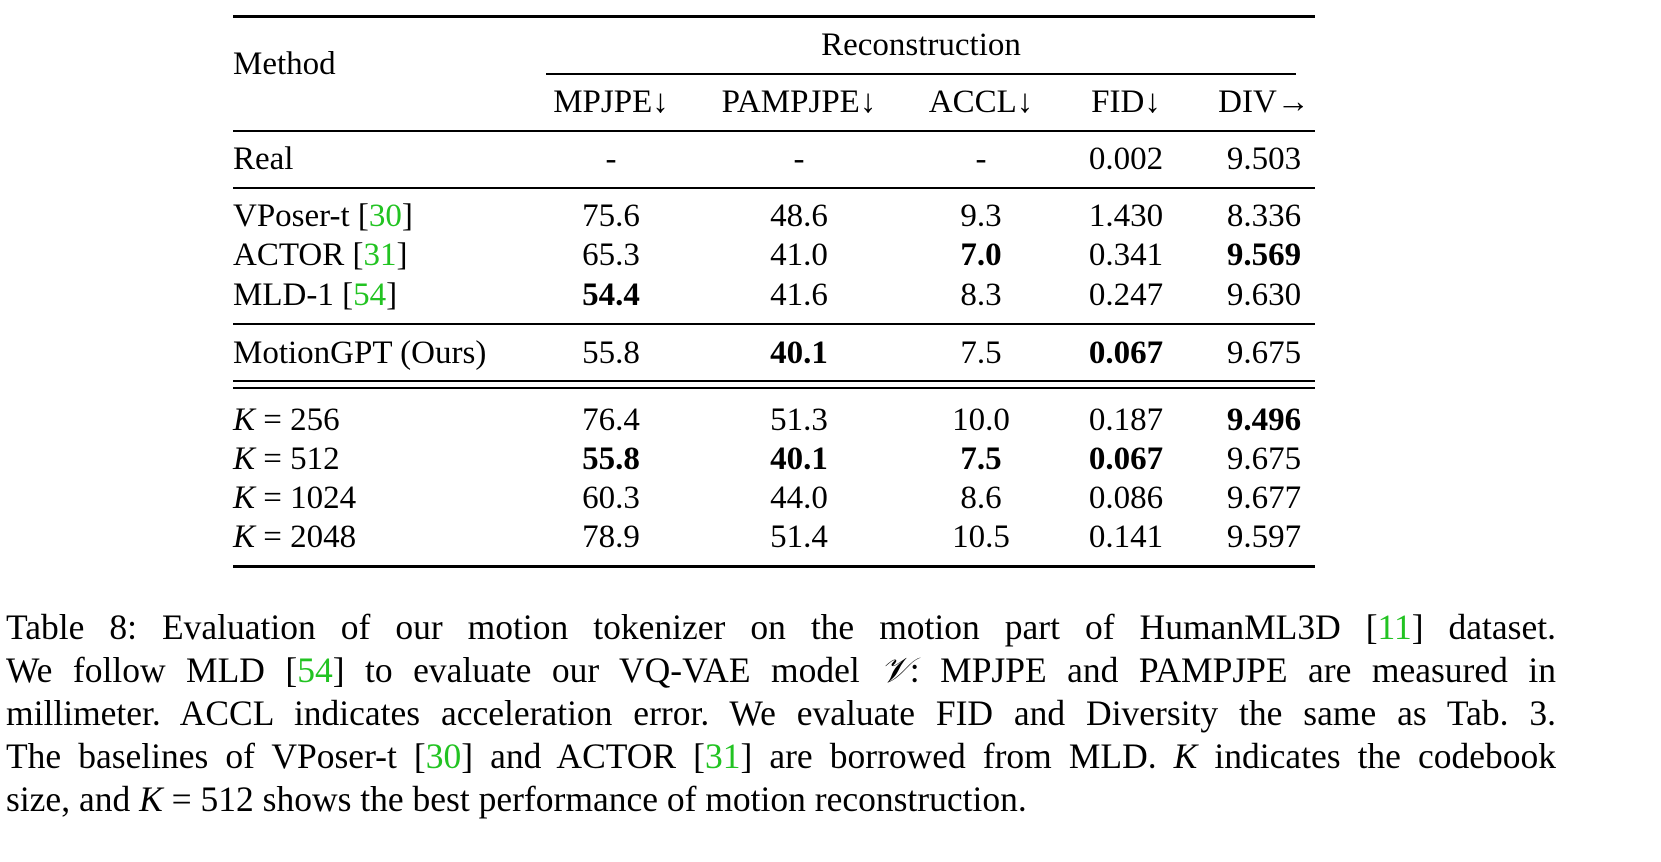  What do you see at coordinates (799, 216) in the screenshot?
I see `cell-pampjpe: 48.6` at bounding box center [799, 216].